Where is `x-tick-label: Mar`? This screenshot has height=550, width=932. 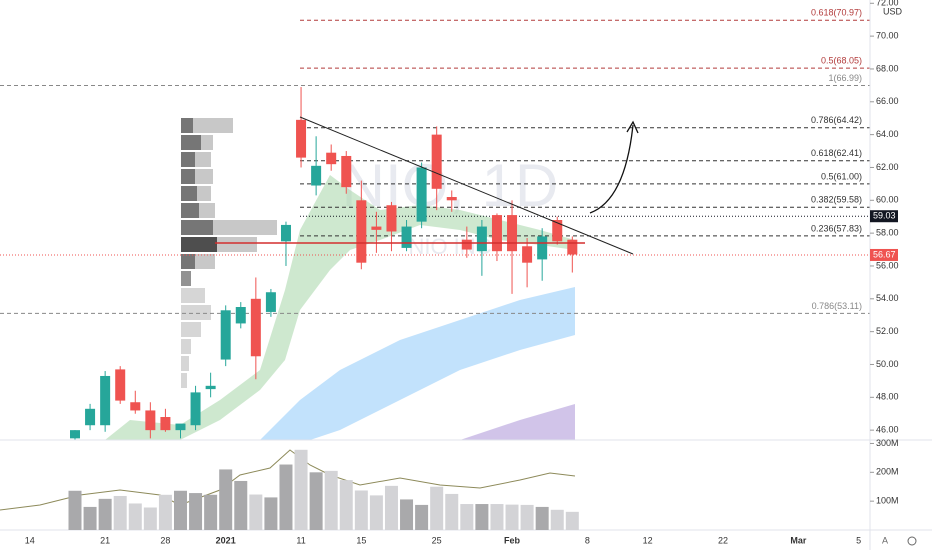 x-tick-label: Mar is located at coordinates (798, 540).